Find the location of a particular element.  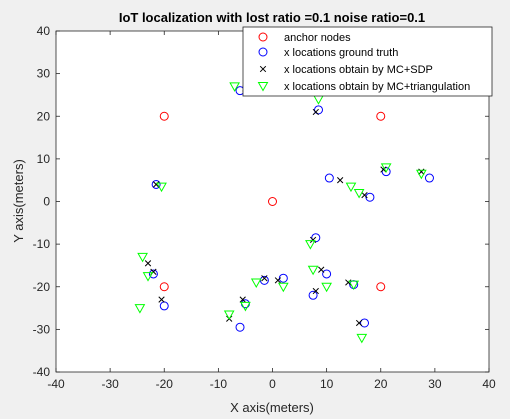

x-tick-label: 10 is located at coordinates (327, 384).